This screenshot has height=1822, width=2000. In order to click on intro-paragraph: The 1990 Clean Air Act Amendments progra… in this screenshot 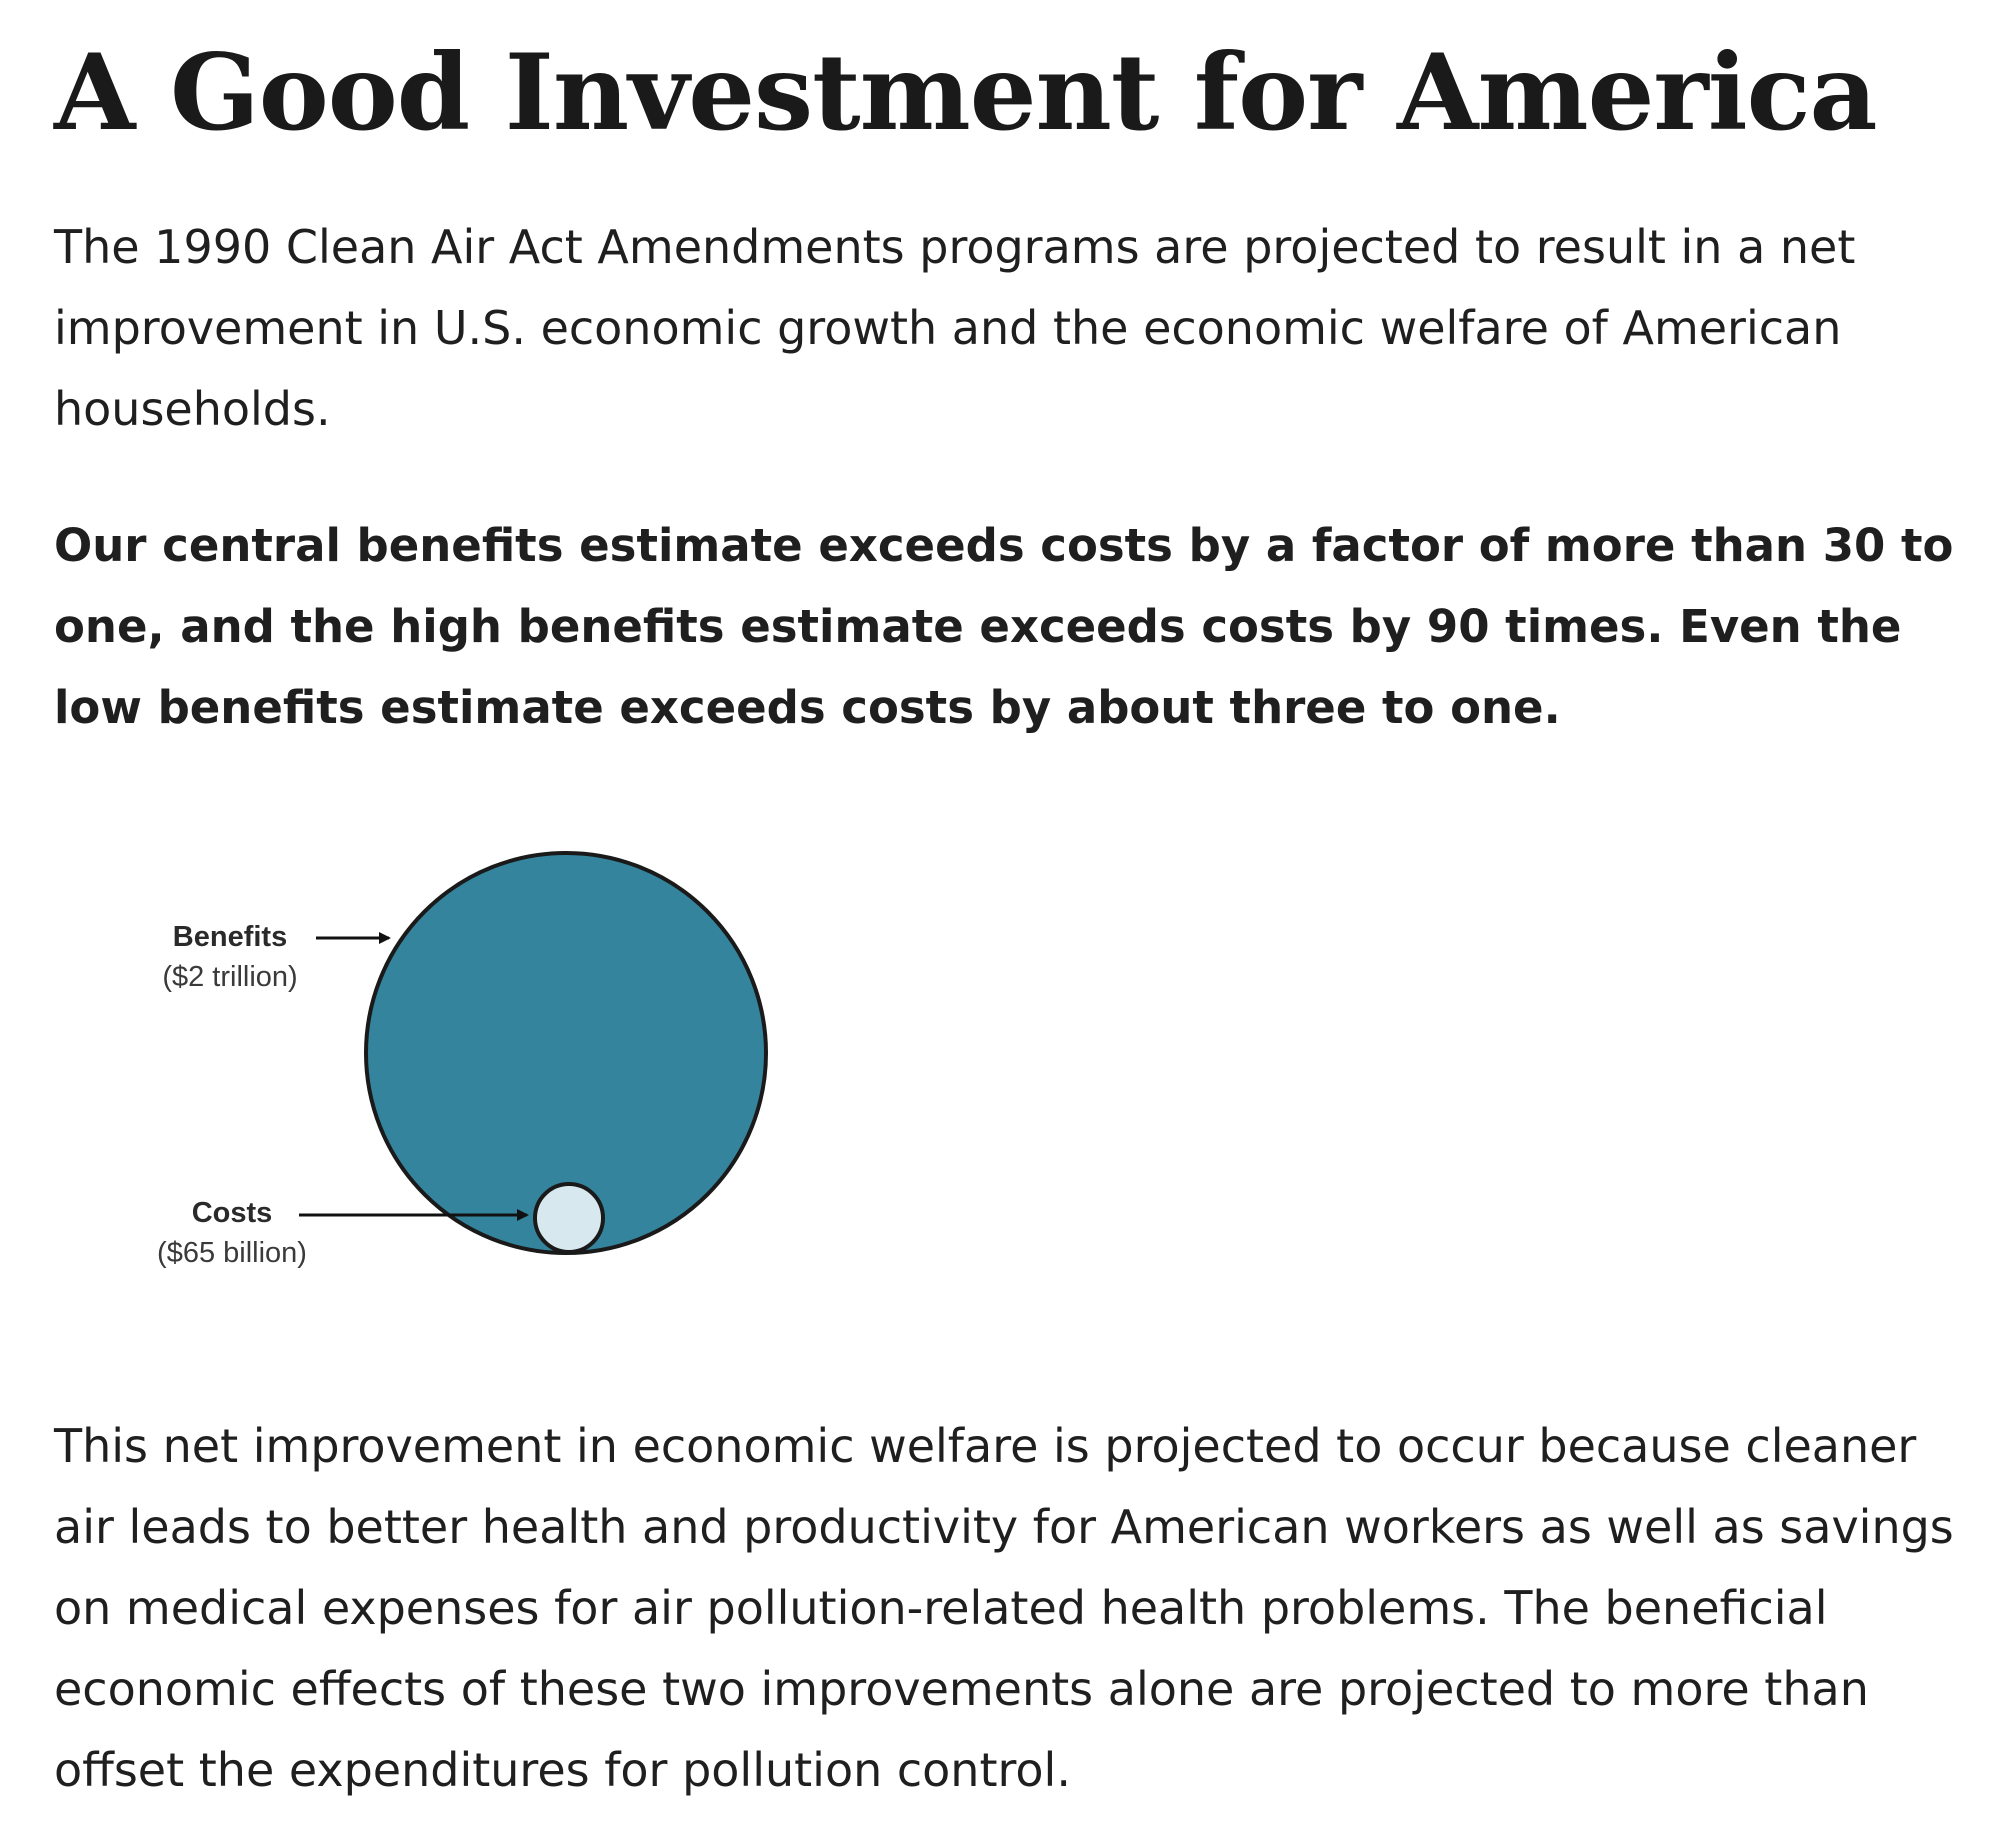, I will do `click(955, 328)`.